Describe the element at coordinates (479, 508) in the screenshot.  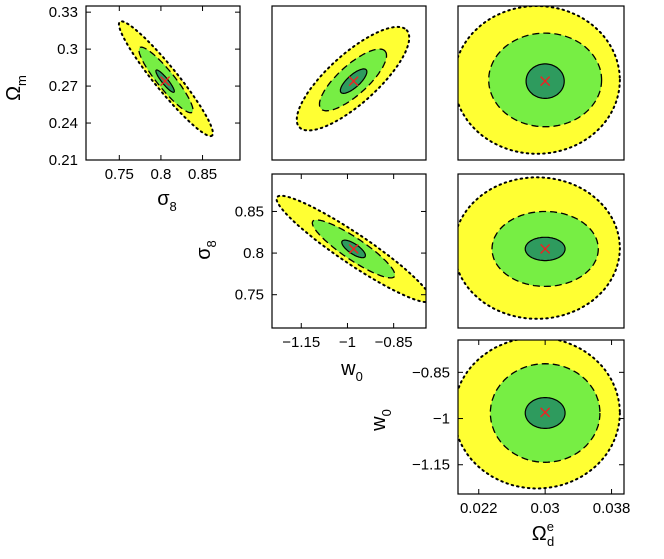
I see `x-tick-label: 0.022` at that location.